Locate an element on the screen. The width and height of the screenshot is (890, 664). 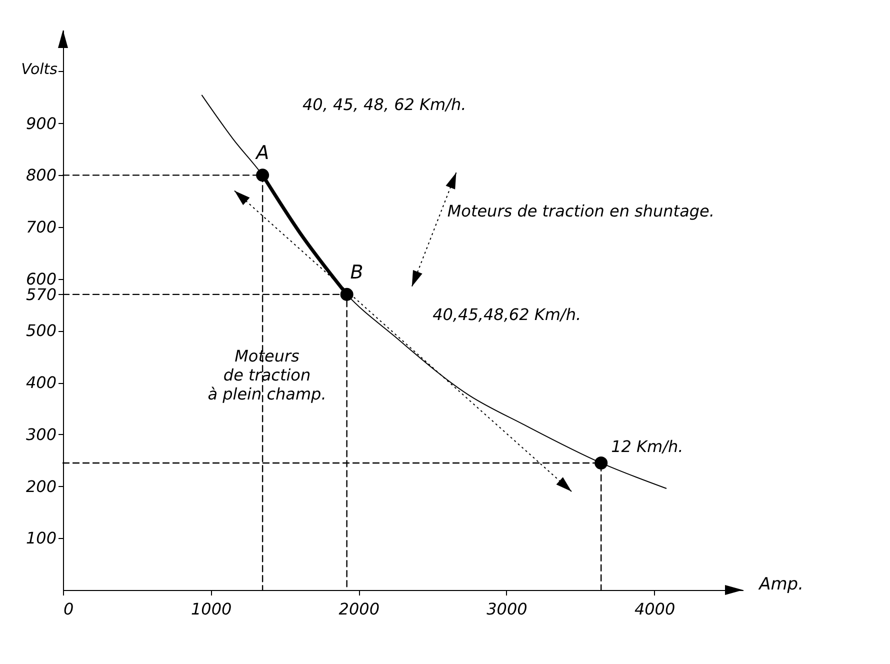
y-tick-label: 700 is located at coordinates (41, 227).